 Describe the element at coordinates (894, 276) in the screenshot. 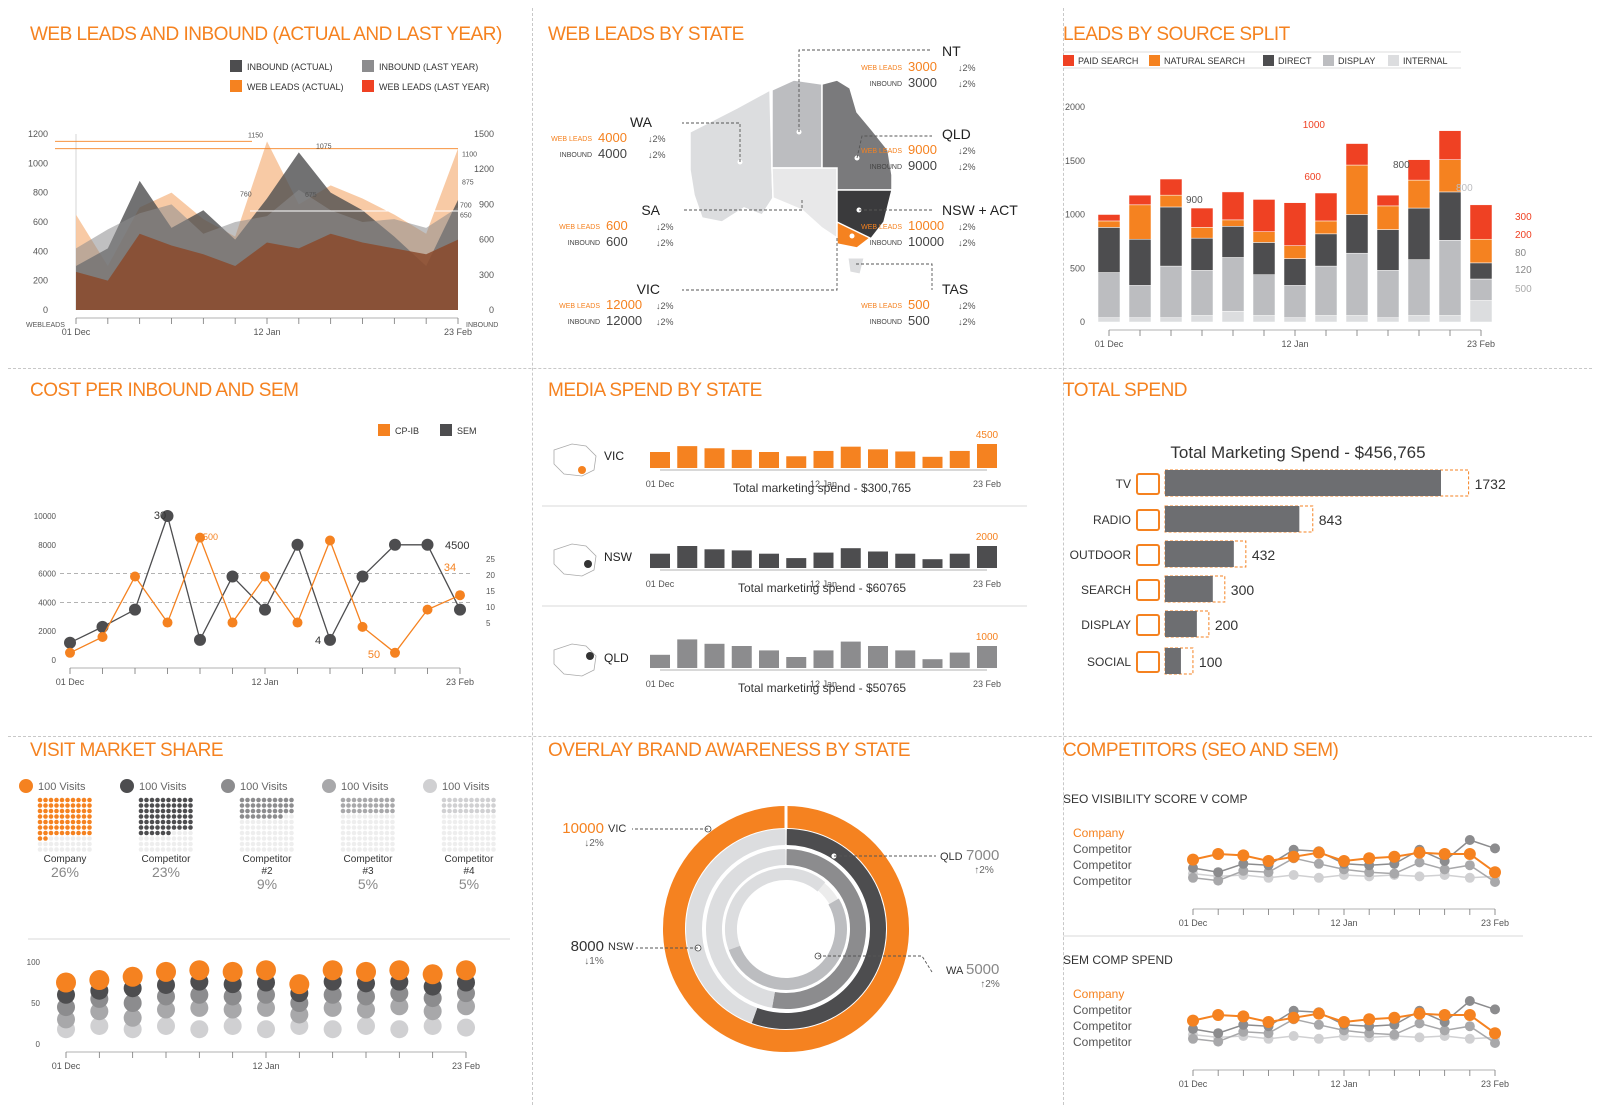

I see `leader-line` at that location.